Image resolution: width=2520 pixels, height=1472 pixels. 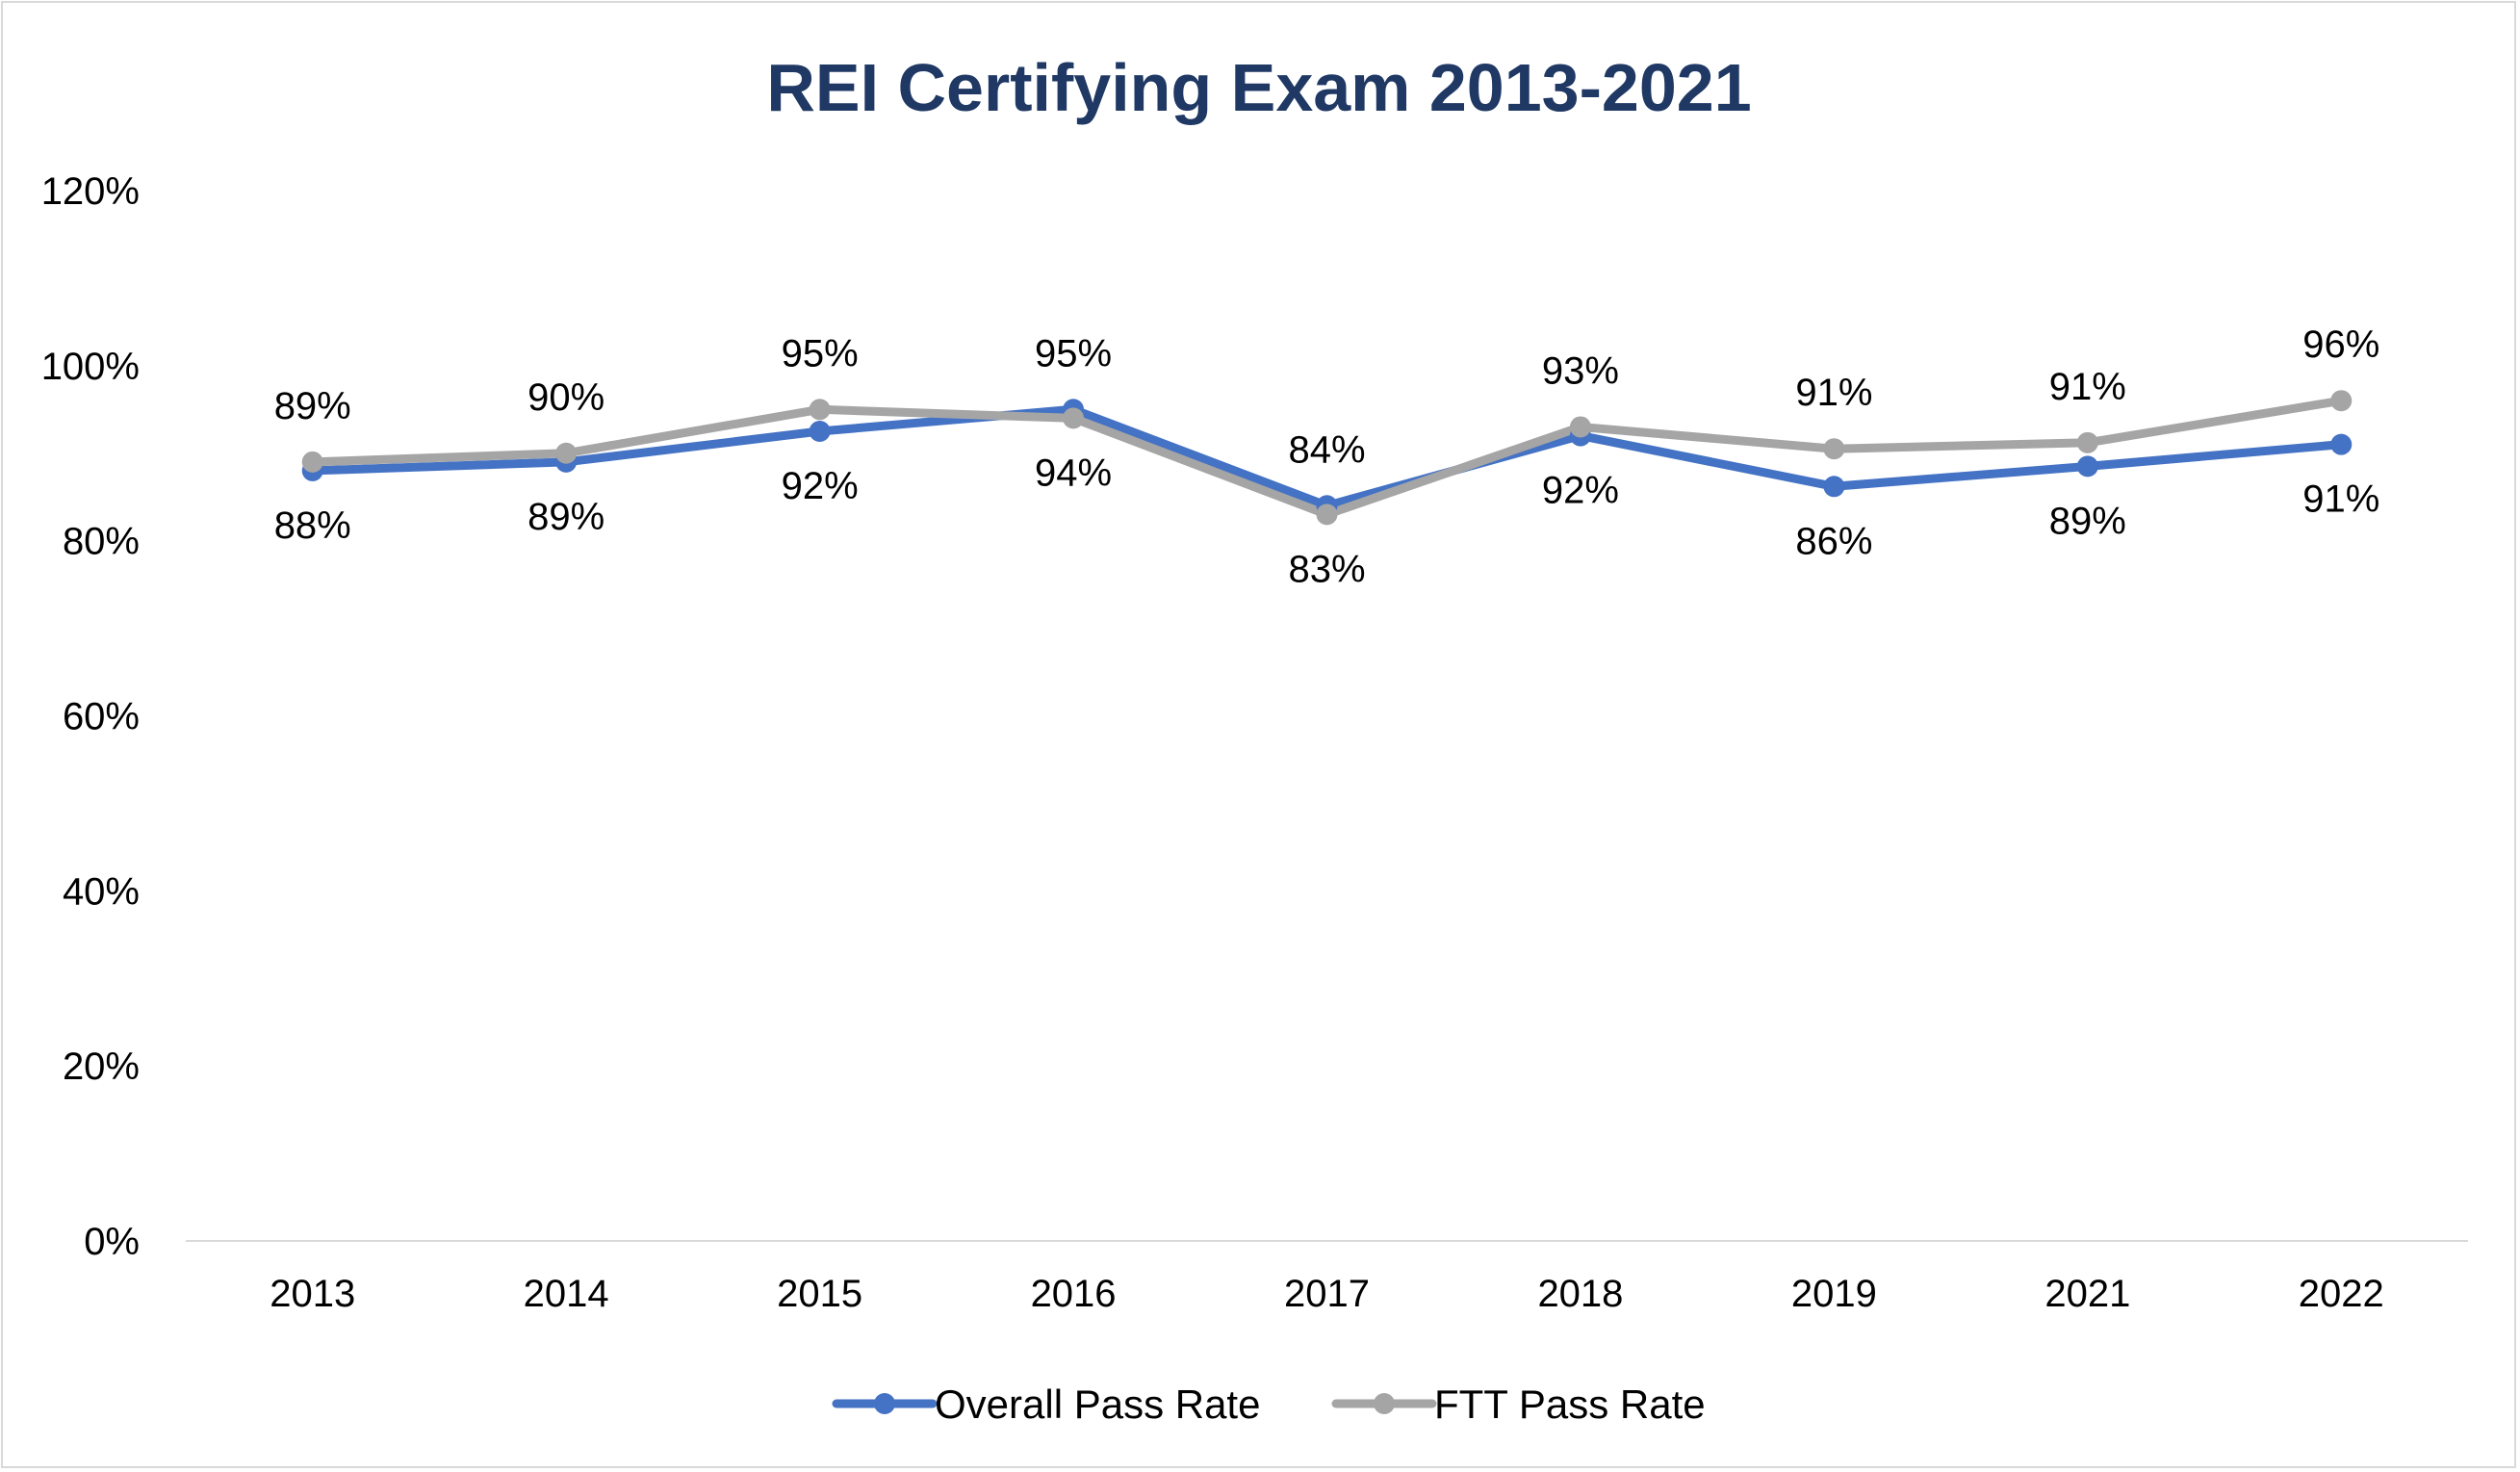 What do you see at coordinates (2087, 1294) in the screenshot?
I see `x-tick-label: 2021` at bounding box center [2087, 1294].